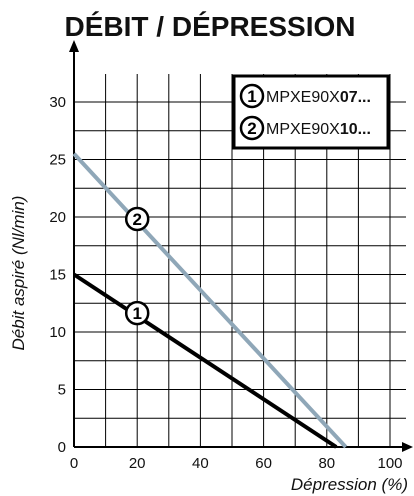 Image resolution: width=414 pixels, height=496 pixels. I want to click on x-axis-arrow, so click(407, 447).